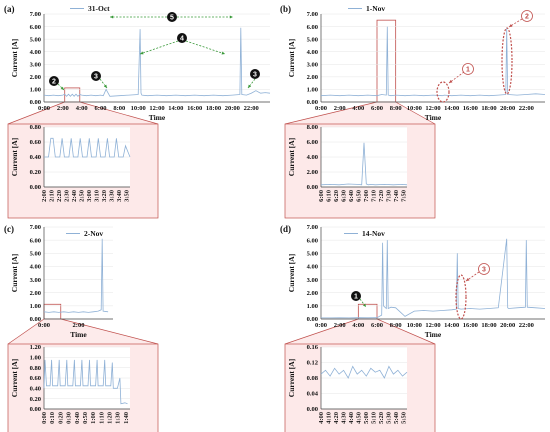  What do you see at coordinates (526, 325) in the screenshot?
I see `x-tick-label: 22:00` at bounding box center [526, 325].